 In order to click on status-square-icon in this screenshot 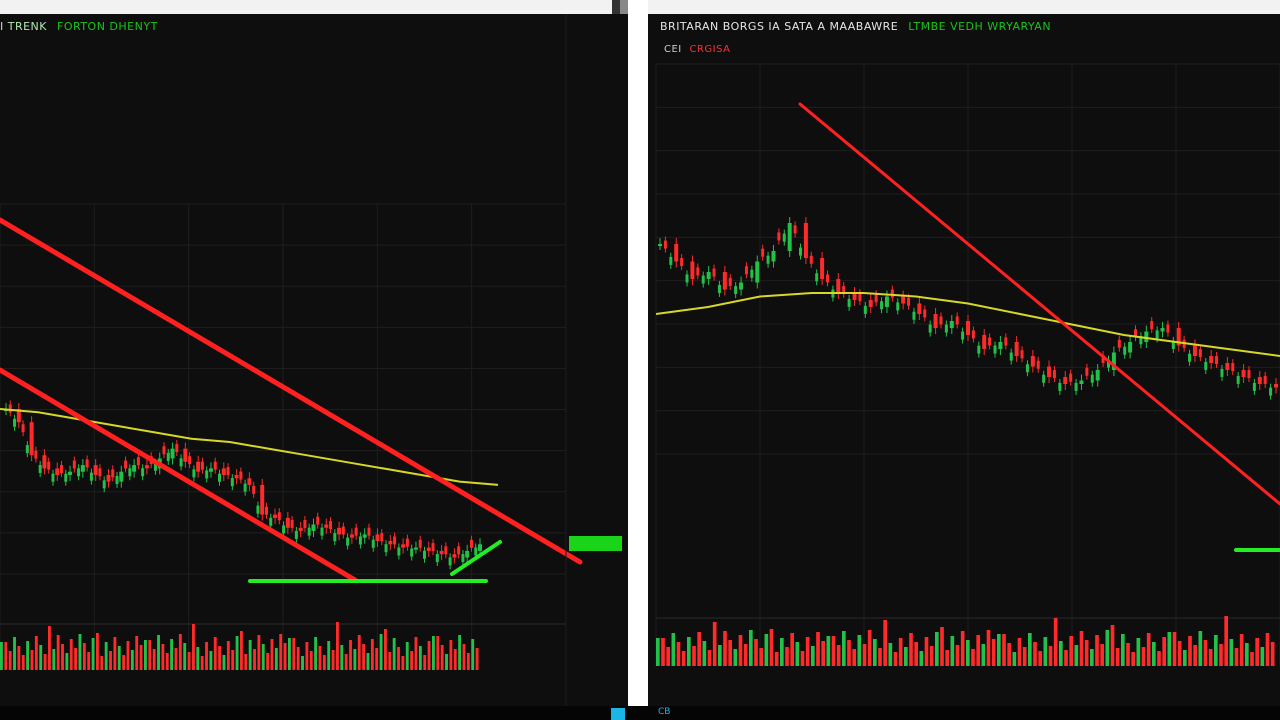, I will do `click(618, 714)`.